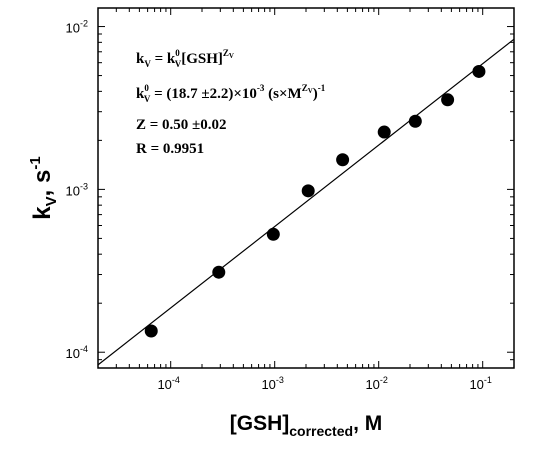  What do you see at coordinates (306, 425) in the screenshot?
I see `x-axis-title: [GSH]corrected, M` at bounding box center [306, 425].